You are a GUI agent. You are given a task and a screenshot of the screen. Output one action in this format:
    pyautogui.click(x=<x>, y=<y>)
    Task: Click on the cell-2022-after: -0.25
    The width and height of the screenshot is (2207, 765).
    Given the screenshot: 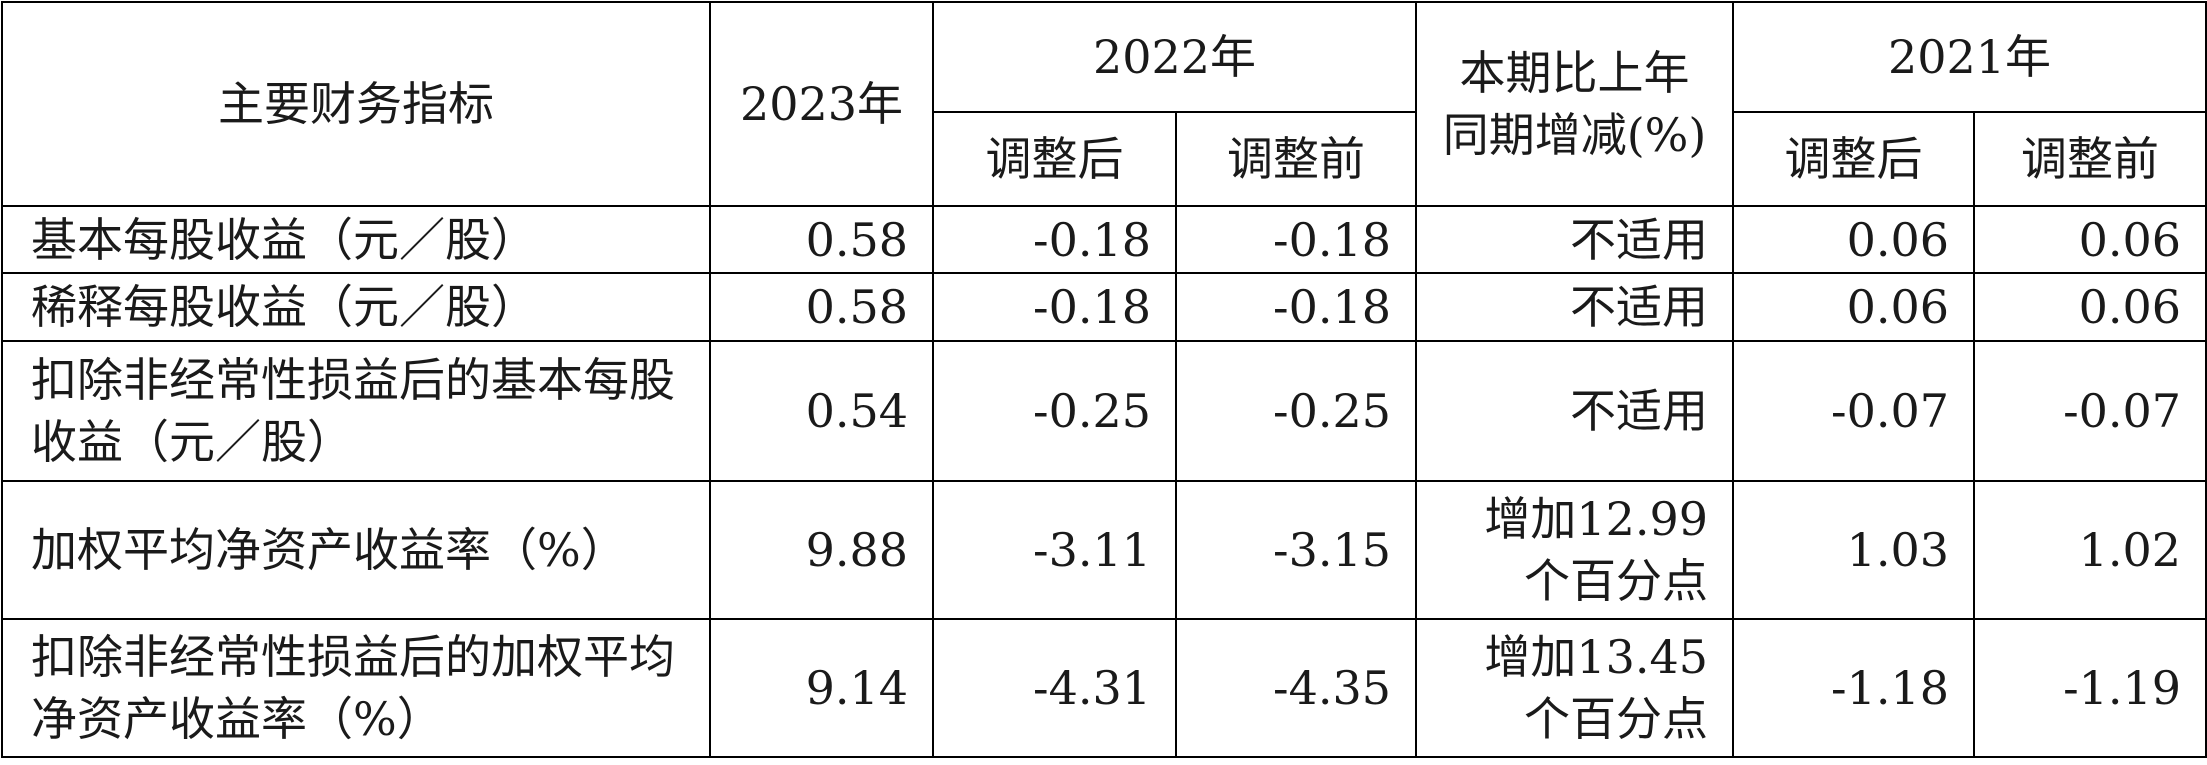 What is the action you would take?
    pyautogui.click(x=1054, y=411)
    